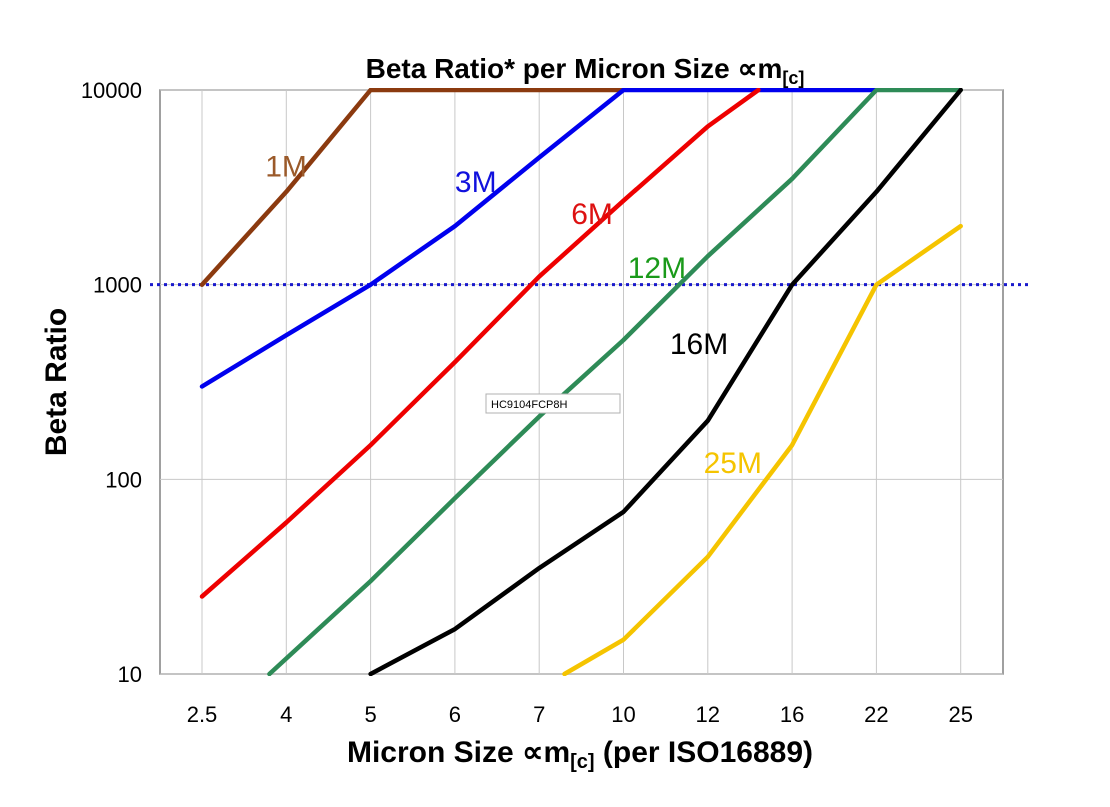  Describe the element at coordinates (370, 714) in the screenshot. I see `x-tick-label: 5` at that location.